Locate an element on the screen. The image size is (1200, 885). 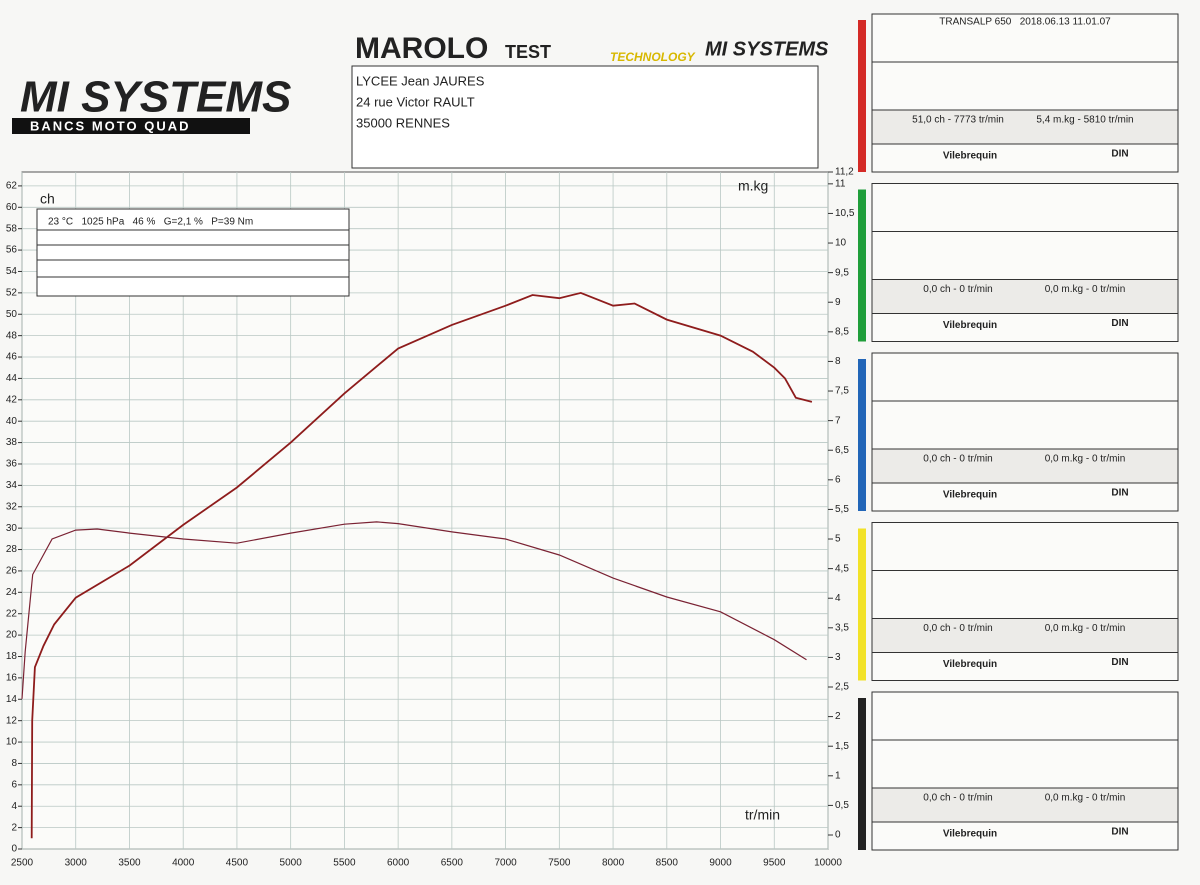
y2-tick-label: 6,5 is located at coordinates (842, 450).